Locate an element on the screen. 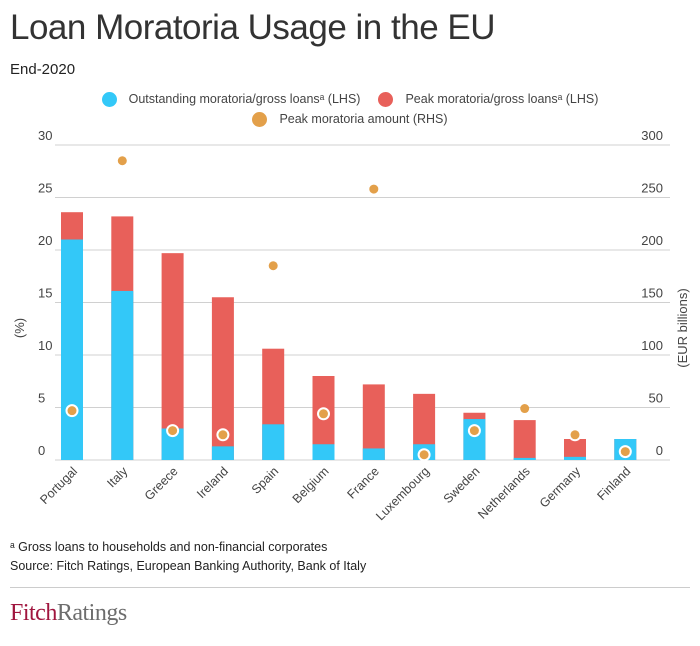 The width and height of the screenshot is (700, 646). dot-peak-amount-portugal is located at coordinates (72, 411).